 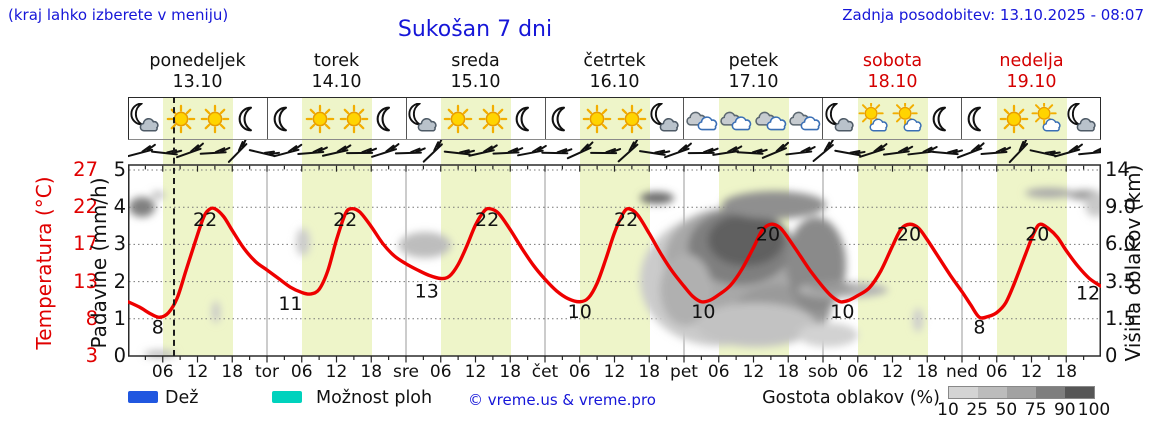 What do you see at coordinates (1117, 169) in the screenshot?
I see `axis-tick-value: 14` at bounding box center [1117, 169].